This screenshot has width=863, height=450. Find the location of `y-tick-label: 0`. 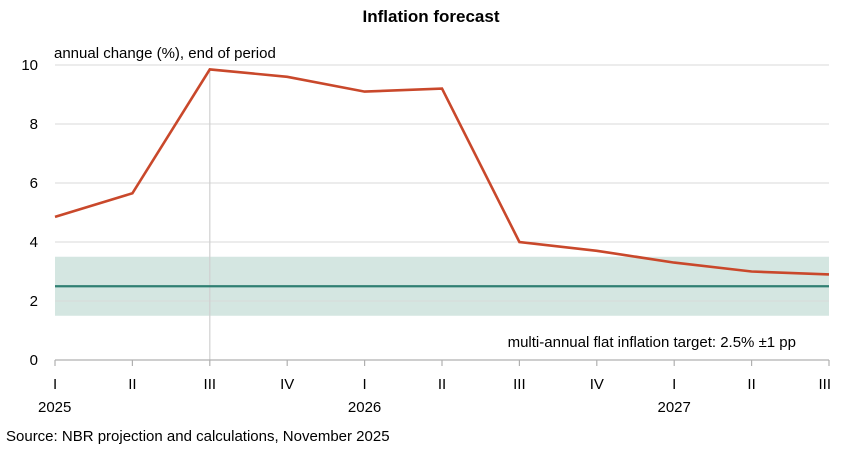

y-tick-label: 0 is located at coordinates (34, 360).